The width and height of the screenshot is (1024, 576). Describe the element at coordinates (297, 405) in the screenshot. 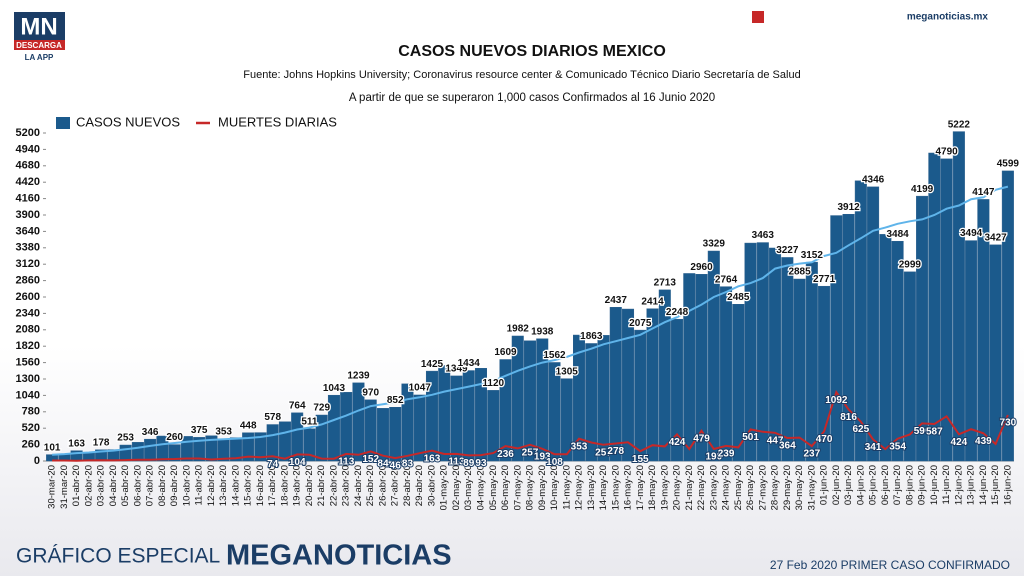

I see `value-label: 764` at that location.